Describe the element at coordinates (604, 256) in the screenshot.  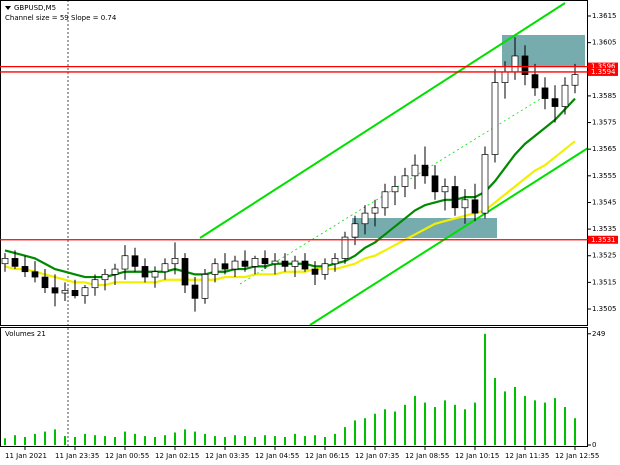
I see `y-tick-label: 1.3525` at that location.